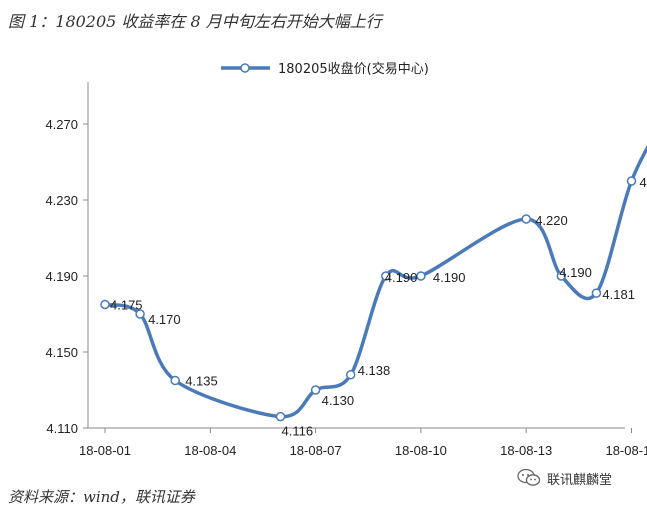  I want to click on y-tick-label: 4.110, so click(62, 428).